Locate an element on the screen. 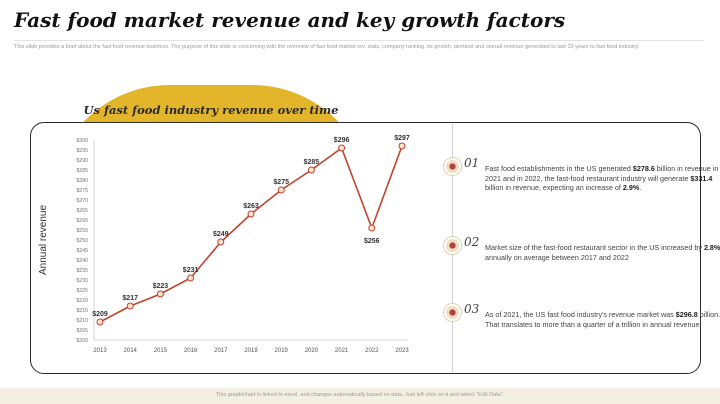 The height and width of the screenshot is (404, 720). y-tick-label: $285 is located at coordinates (82, 171).